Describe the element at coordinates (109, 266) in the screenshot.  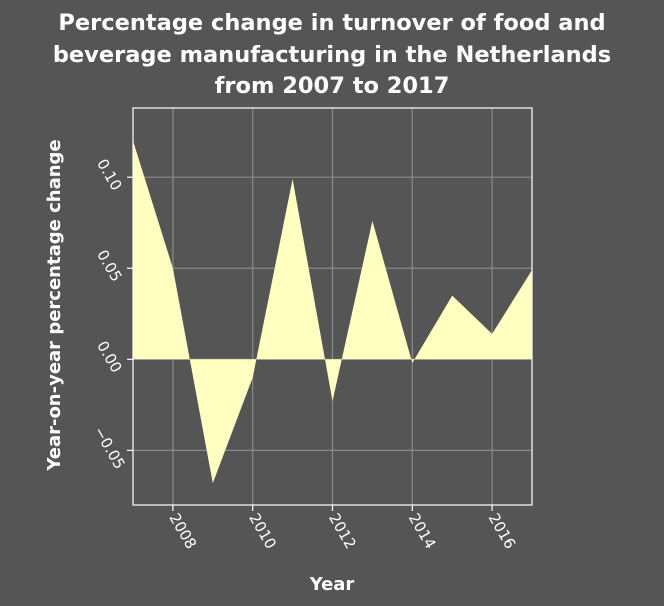
I see `y-tick-label: 0.05` at that location.